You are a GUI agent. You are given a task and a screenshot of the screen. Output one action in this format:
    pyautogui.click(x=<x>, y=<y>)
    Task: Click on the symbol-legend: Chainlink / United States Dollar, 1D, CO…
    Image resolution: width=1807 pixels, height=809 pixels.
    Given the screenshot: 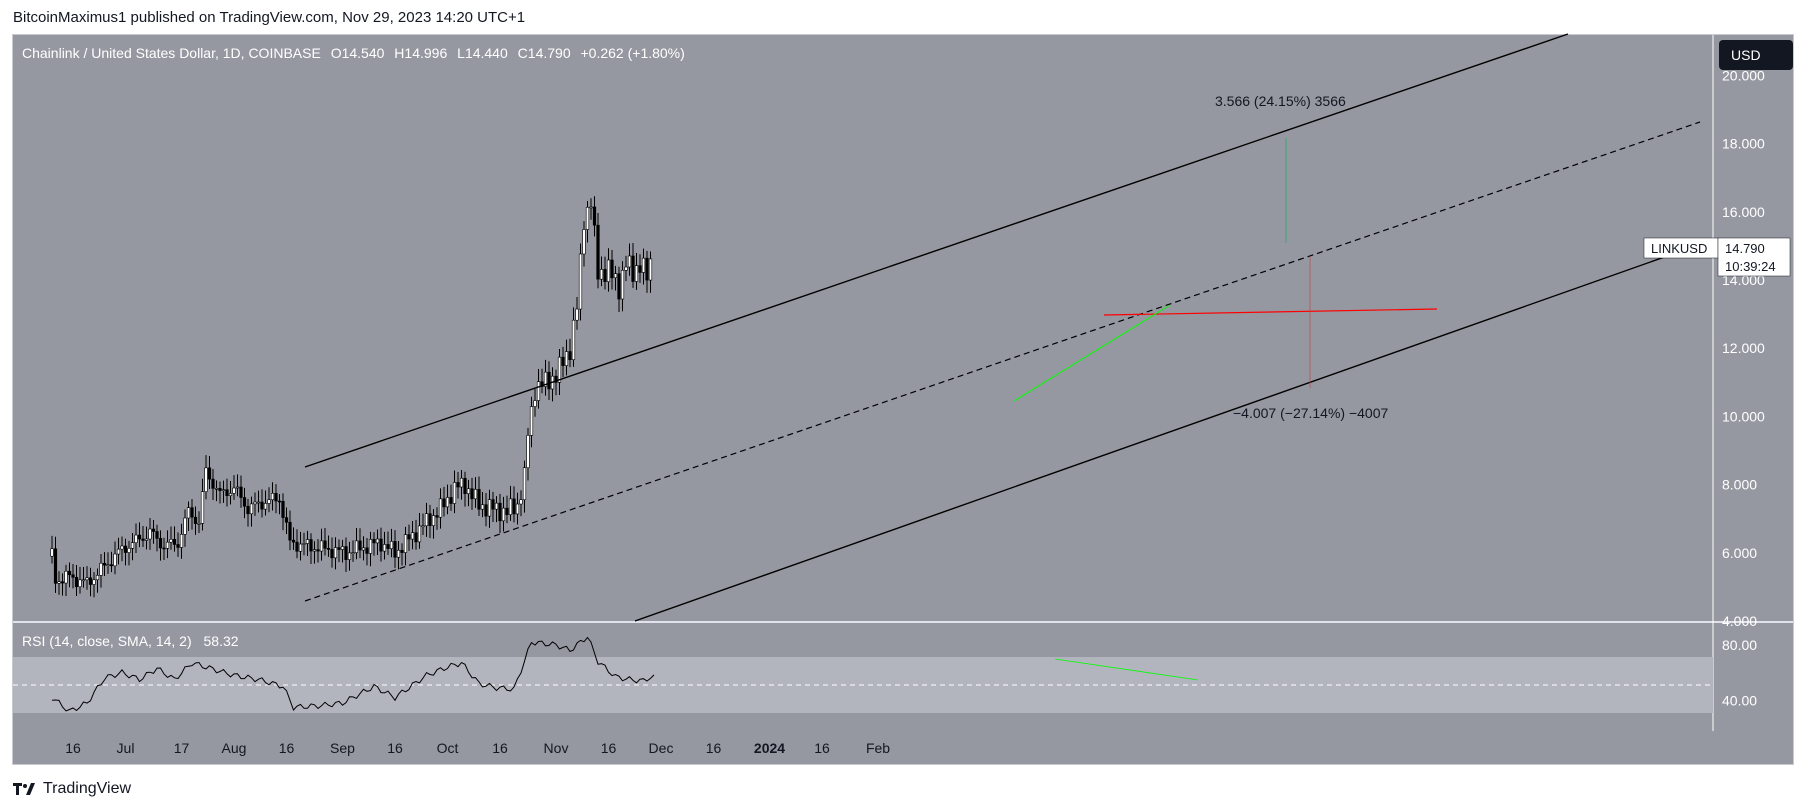 What is the action you would take?
    pyautogui.click(x=353, y=53)
    